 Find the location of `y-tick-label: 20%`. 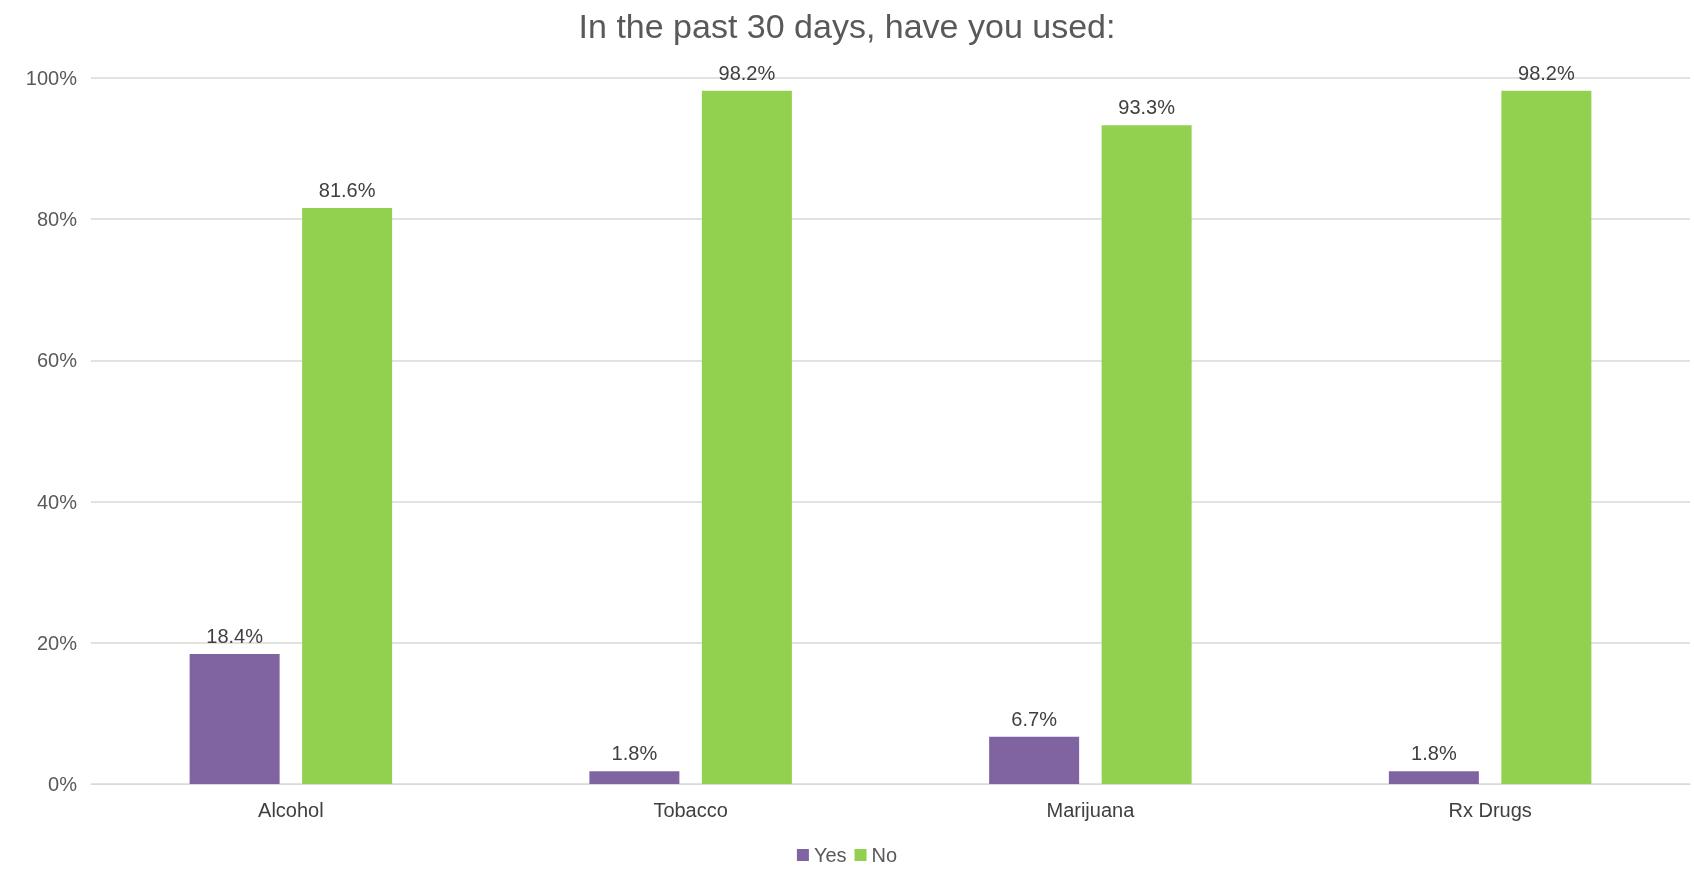

y-tick-label: 20% is located at coordinates (57, 642).